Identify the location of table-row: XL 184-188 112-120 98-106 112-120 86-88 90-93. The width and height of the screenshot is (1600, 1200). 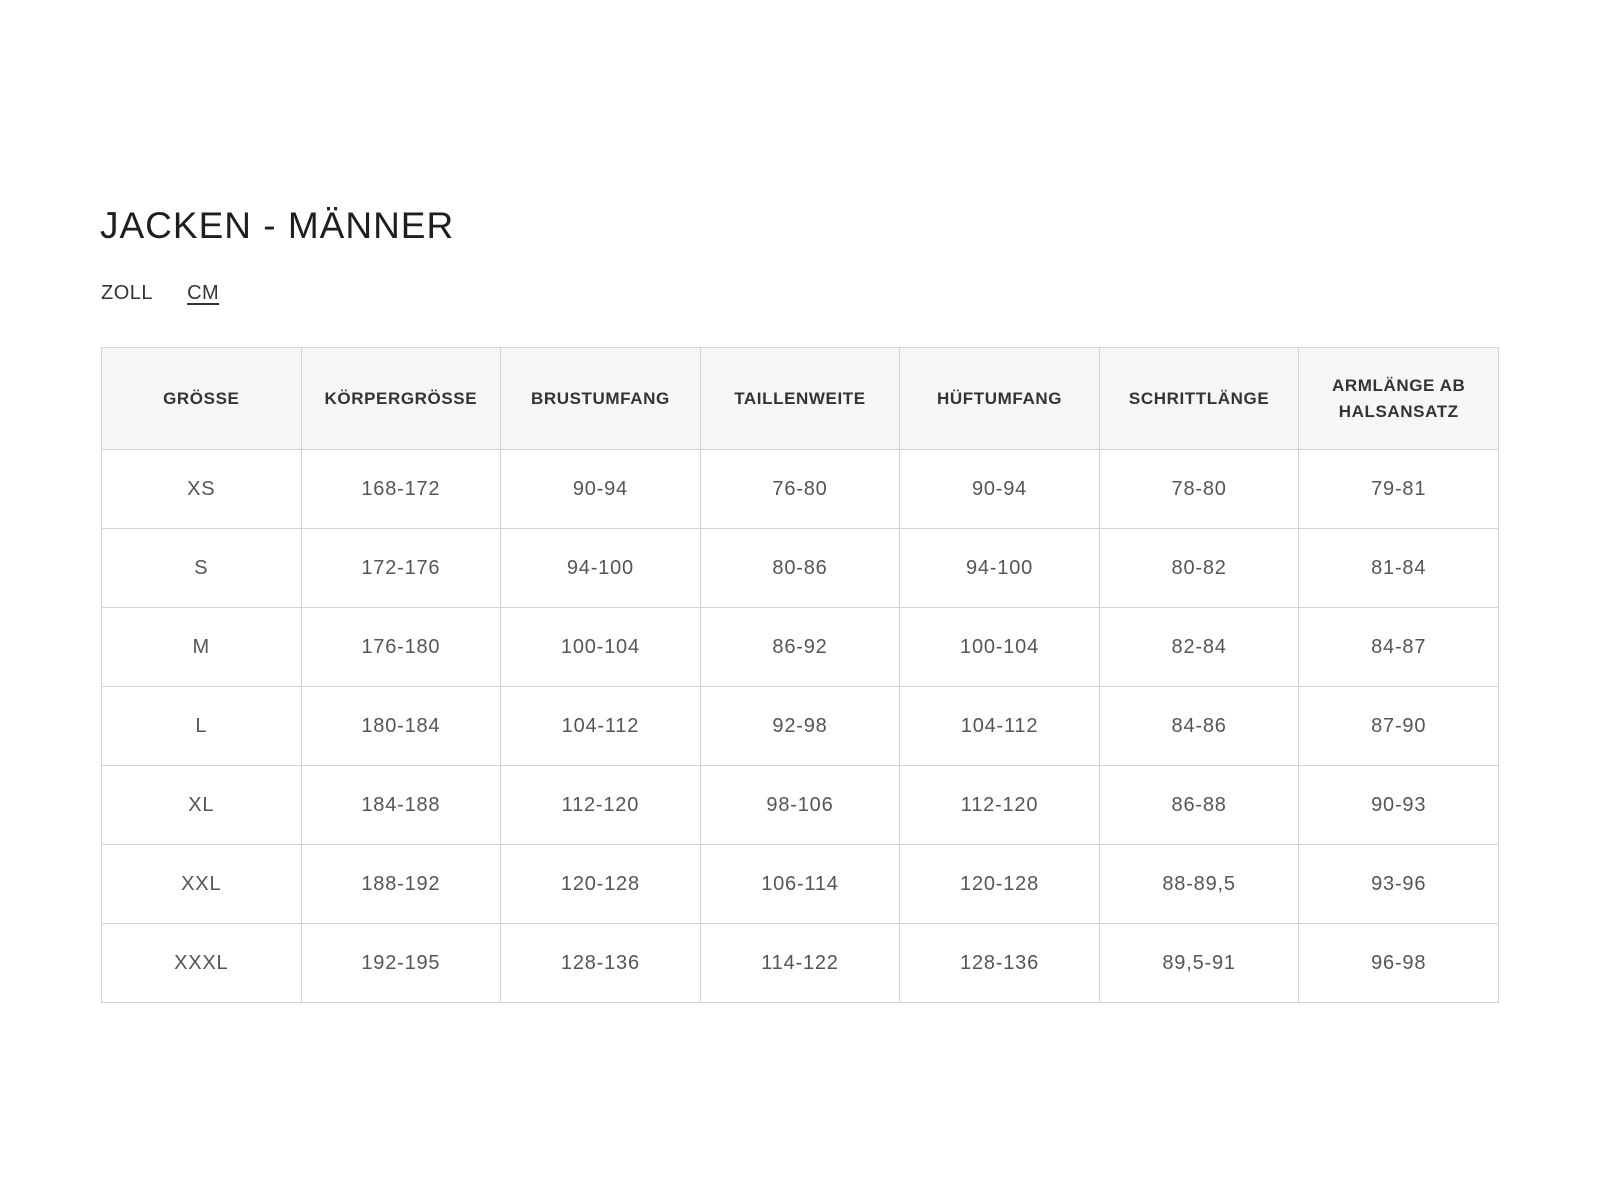
(800, 805).